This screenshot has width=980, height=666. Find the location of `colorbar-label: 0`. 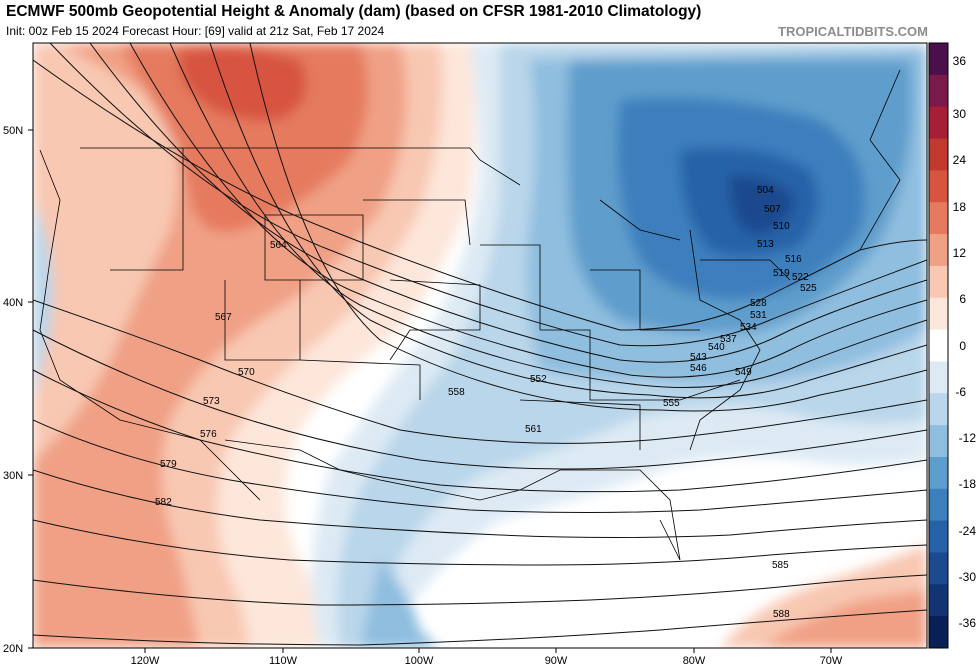

colorbar-label: 0 is located at coordinates (962, 346).